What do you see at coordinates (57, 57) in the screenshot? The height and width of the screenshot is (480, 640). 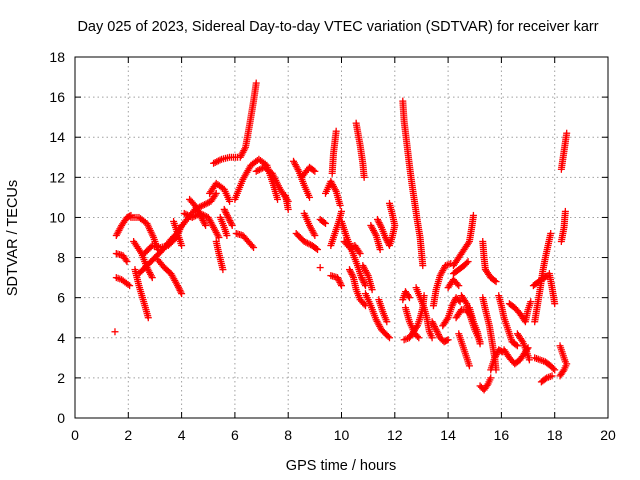 I see `y-tick-label: 18` at bounding box center [57, 57].